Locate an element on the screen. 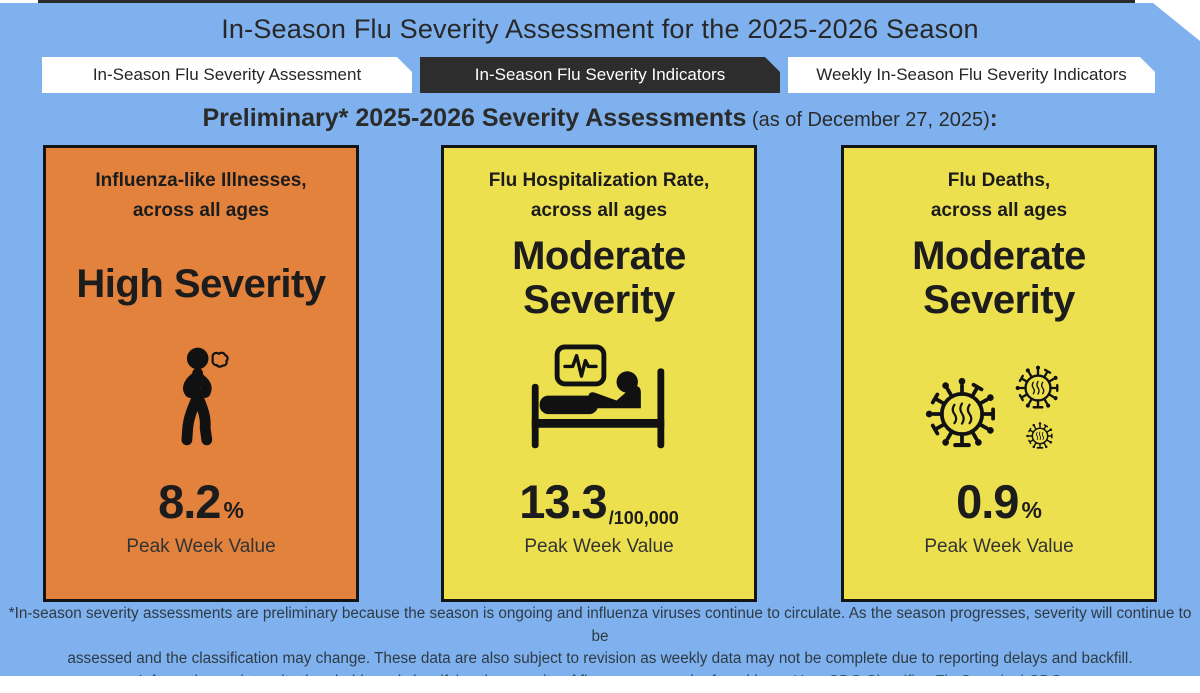 The image size is (1200, 693). card-title-line1: Flu Hospitalization Rate, is located at coordinates (599, 181).